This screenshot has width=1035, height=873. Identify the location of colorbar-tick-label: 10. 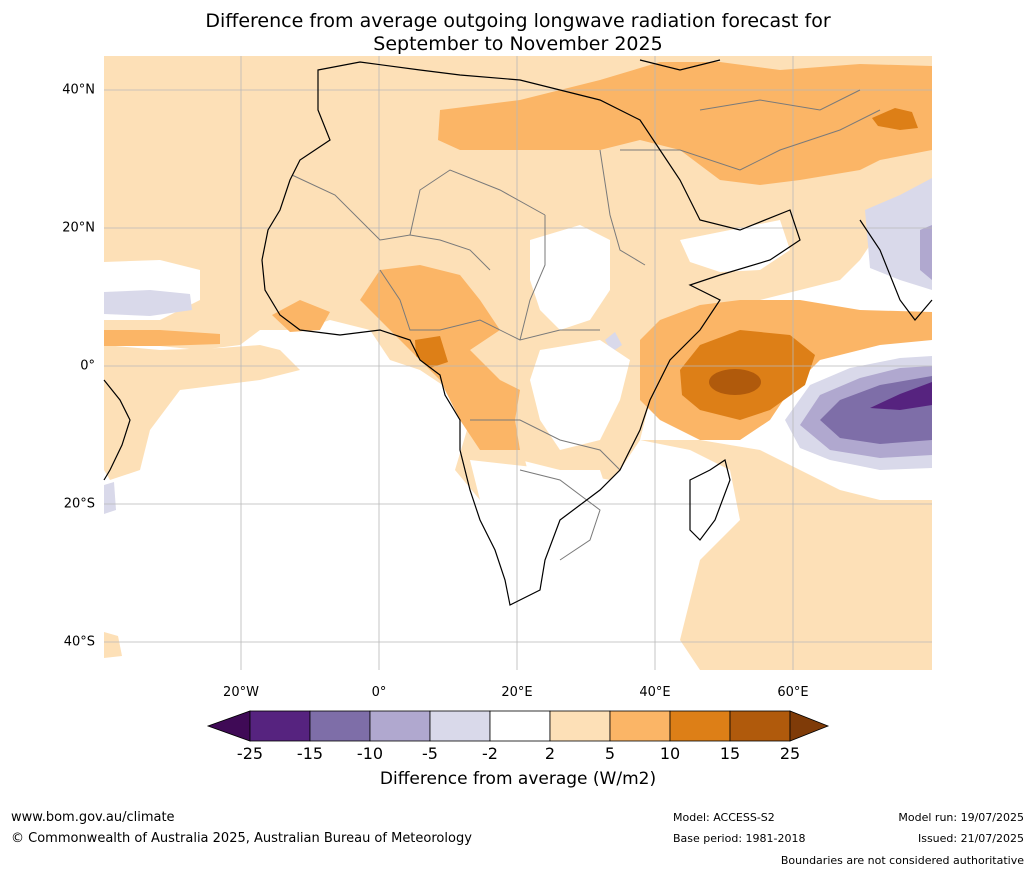
(670, 753).